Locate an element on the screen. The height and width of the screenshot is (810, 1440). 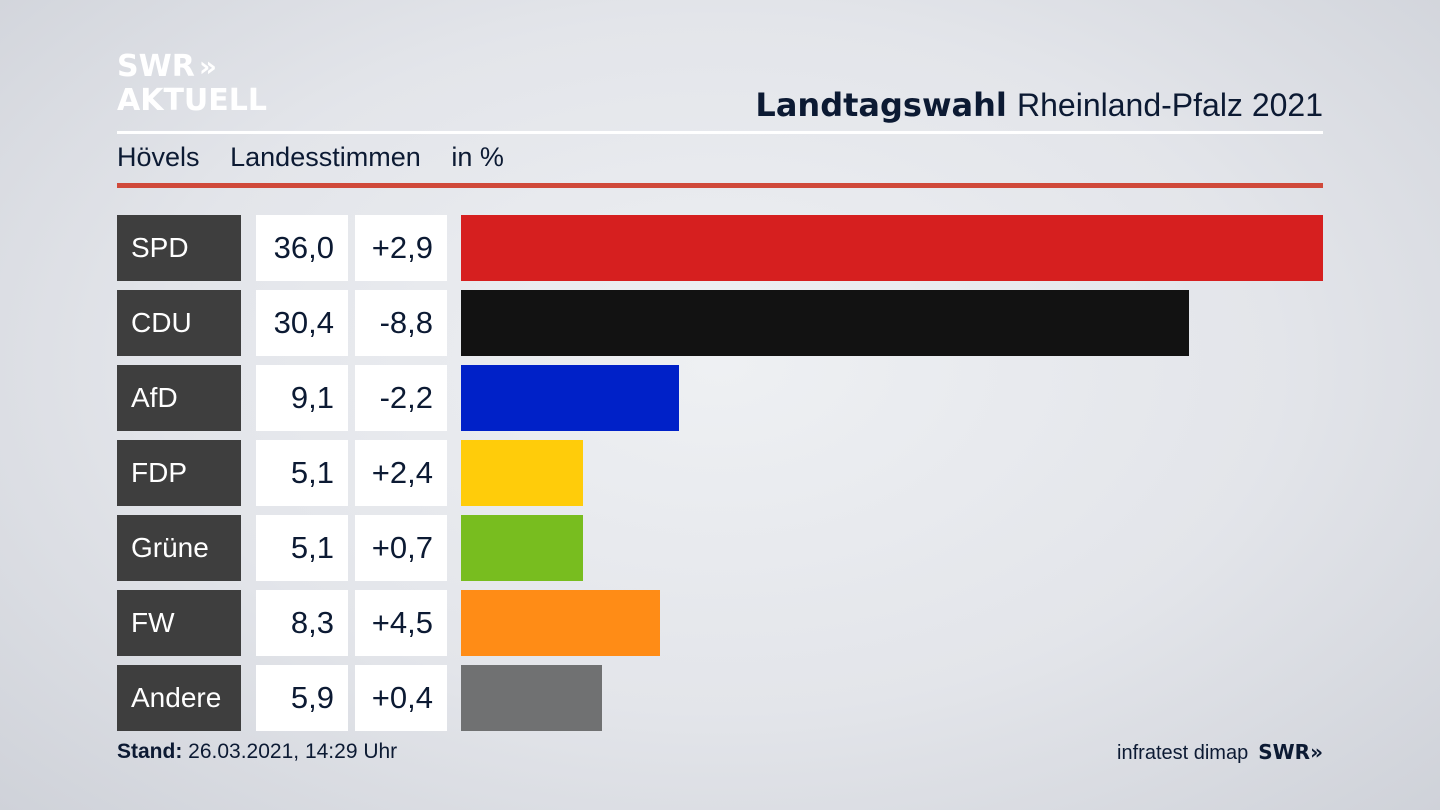
vote-share-change: +2,4 is located at coordinates (401, 473).